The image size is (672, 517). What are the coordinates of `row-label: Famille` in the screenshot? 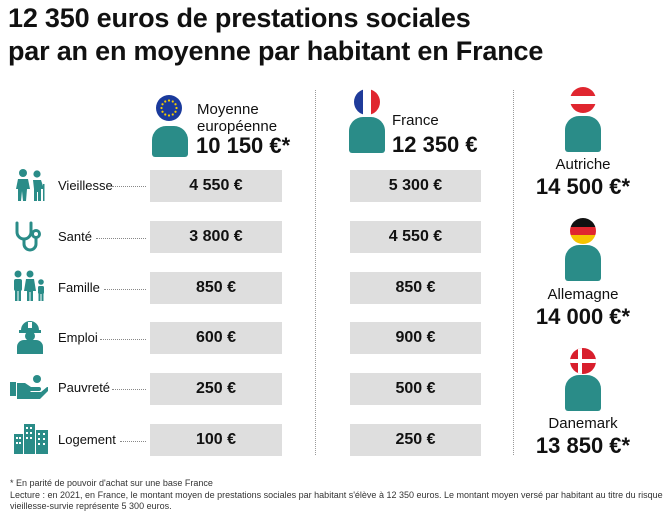 It's located at (79, 287).